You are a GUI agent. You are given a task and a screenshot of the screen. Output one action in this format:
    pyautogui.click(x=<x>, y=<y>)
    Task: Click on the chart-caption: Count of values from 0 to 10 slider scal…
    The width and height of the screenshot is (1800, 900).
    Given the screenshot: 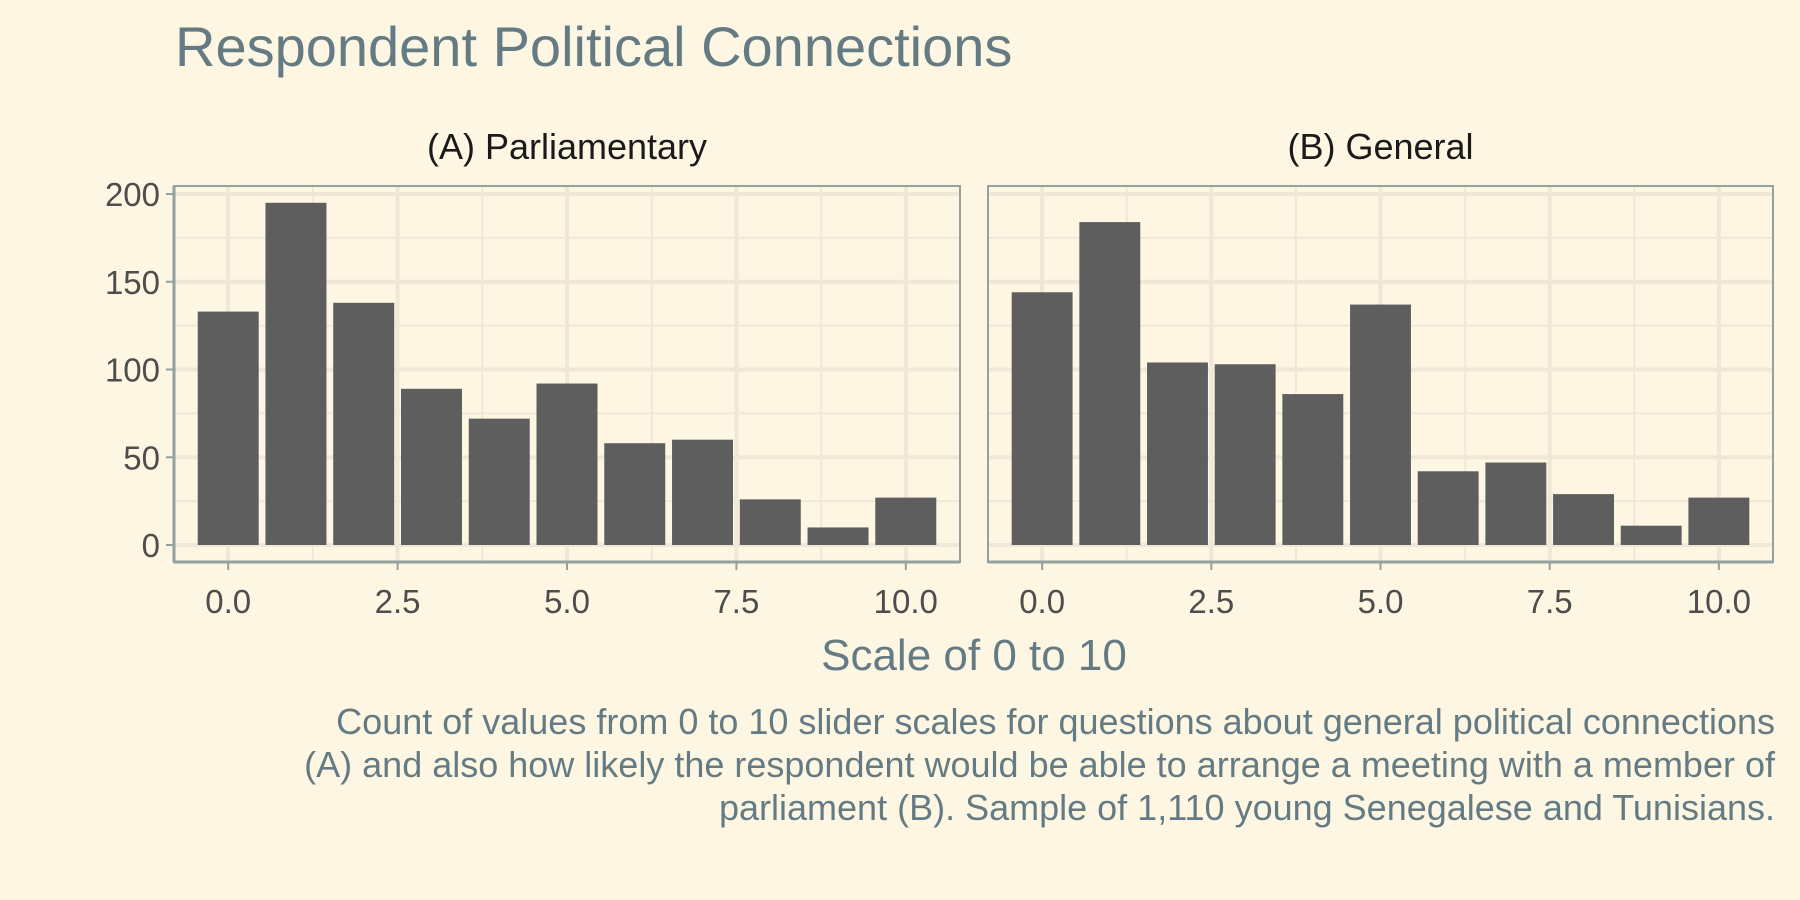 What is the action you would take?
    pyautogui.click(x=1039, y=764)
    